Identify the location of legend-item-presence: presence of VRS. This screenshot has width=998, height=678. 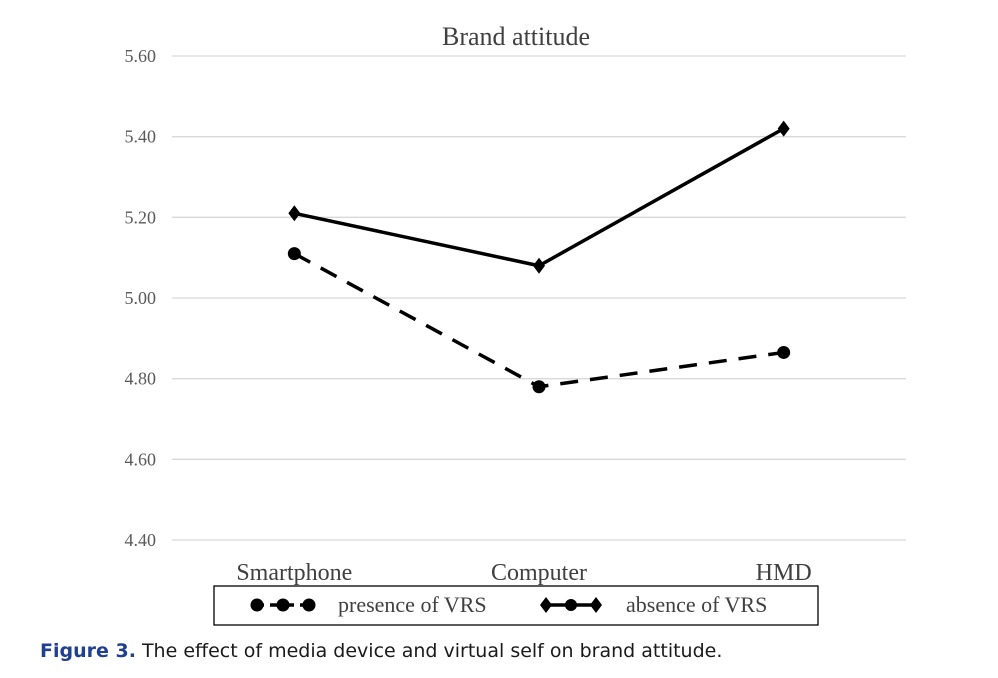
(368, 604).